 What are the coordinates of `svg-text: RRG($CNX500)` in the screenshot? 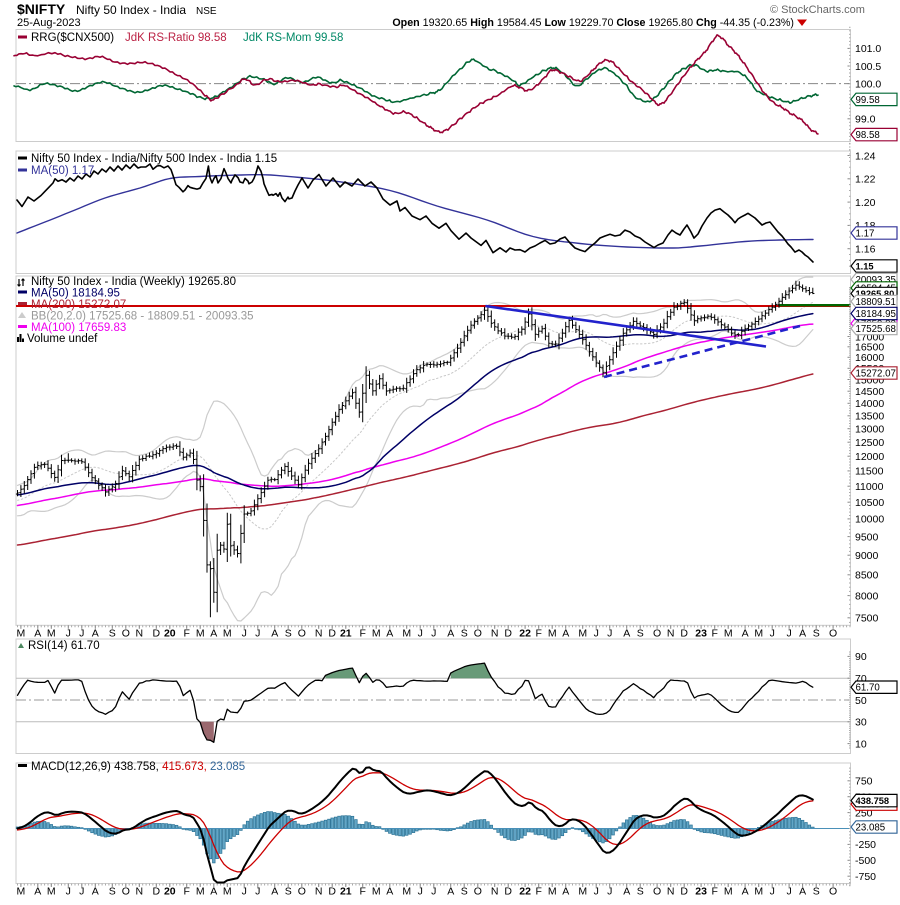 It's located at (72, 38).